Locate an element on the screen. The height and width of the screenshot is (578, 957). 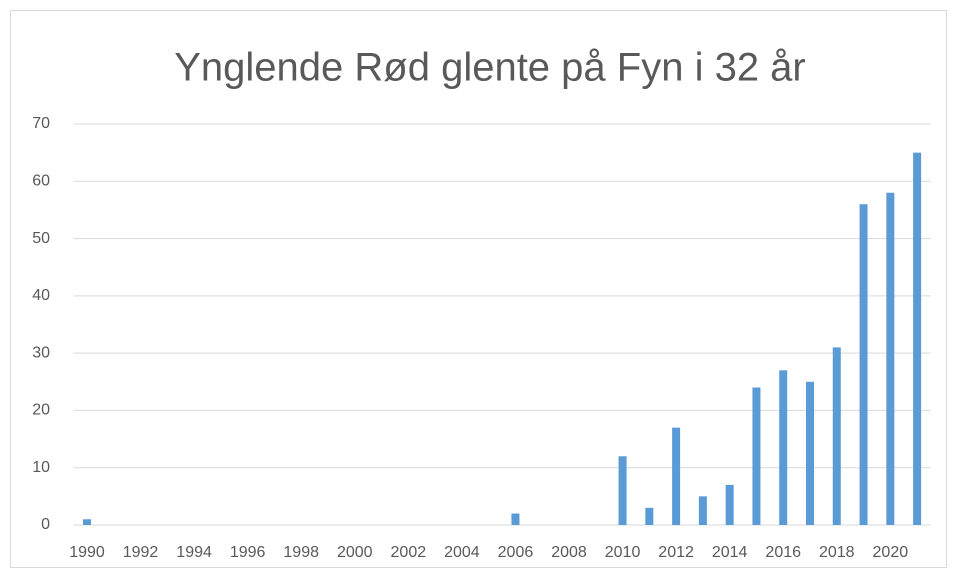
x-tick-label: 2020 is located at coordinates (891, 552).